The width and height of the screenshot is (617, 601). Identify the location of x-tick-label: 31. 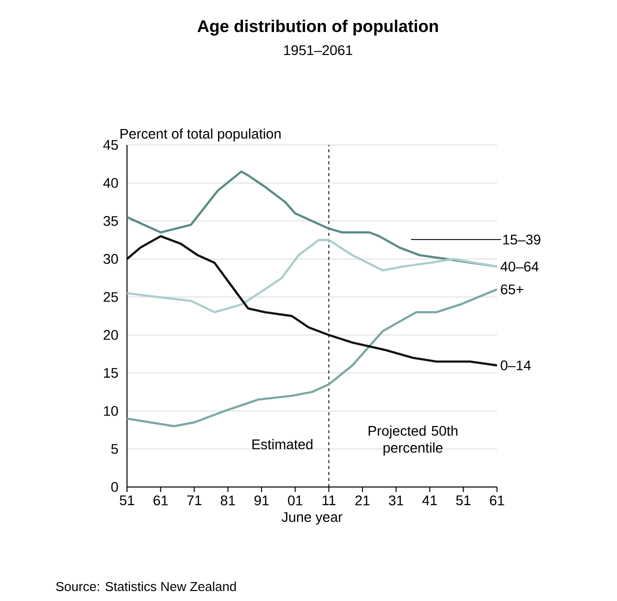
(396, 500).